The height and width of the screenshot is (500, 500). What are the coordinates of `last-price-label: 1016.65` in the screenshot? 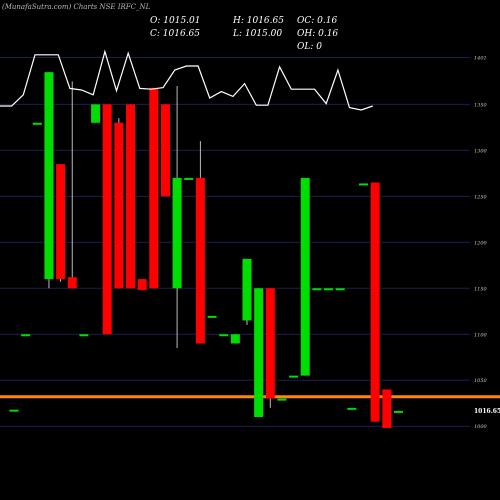 It's located at (487, 411).